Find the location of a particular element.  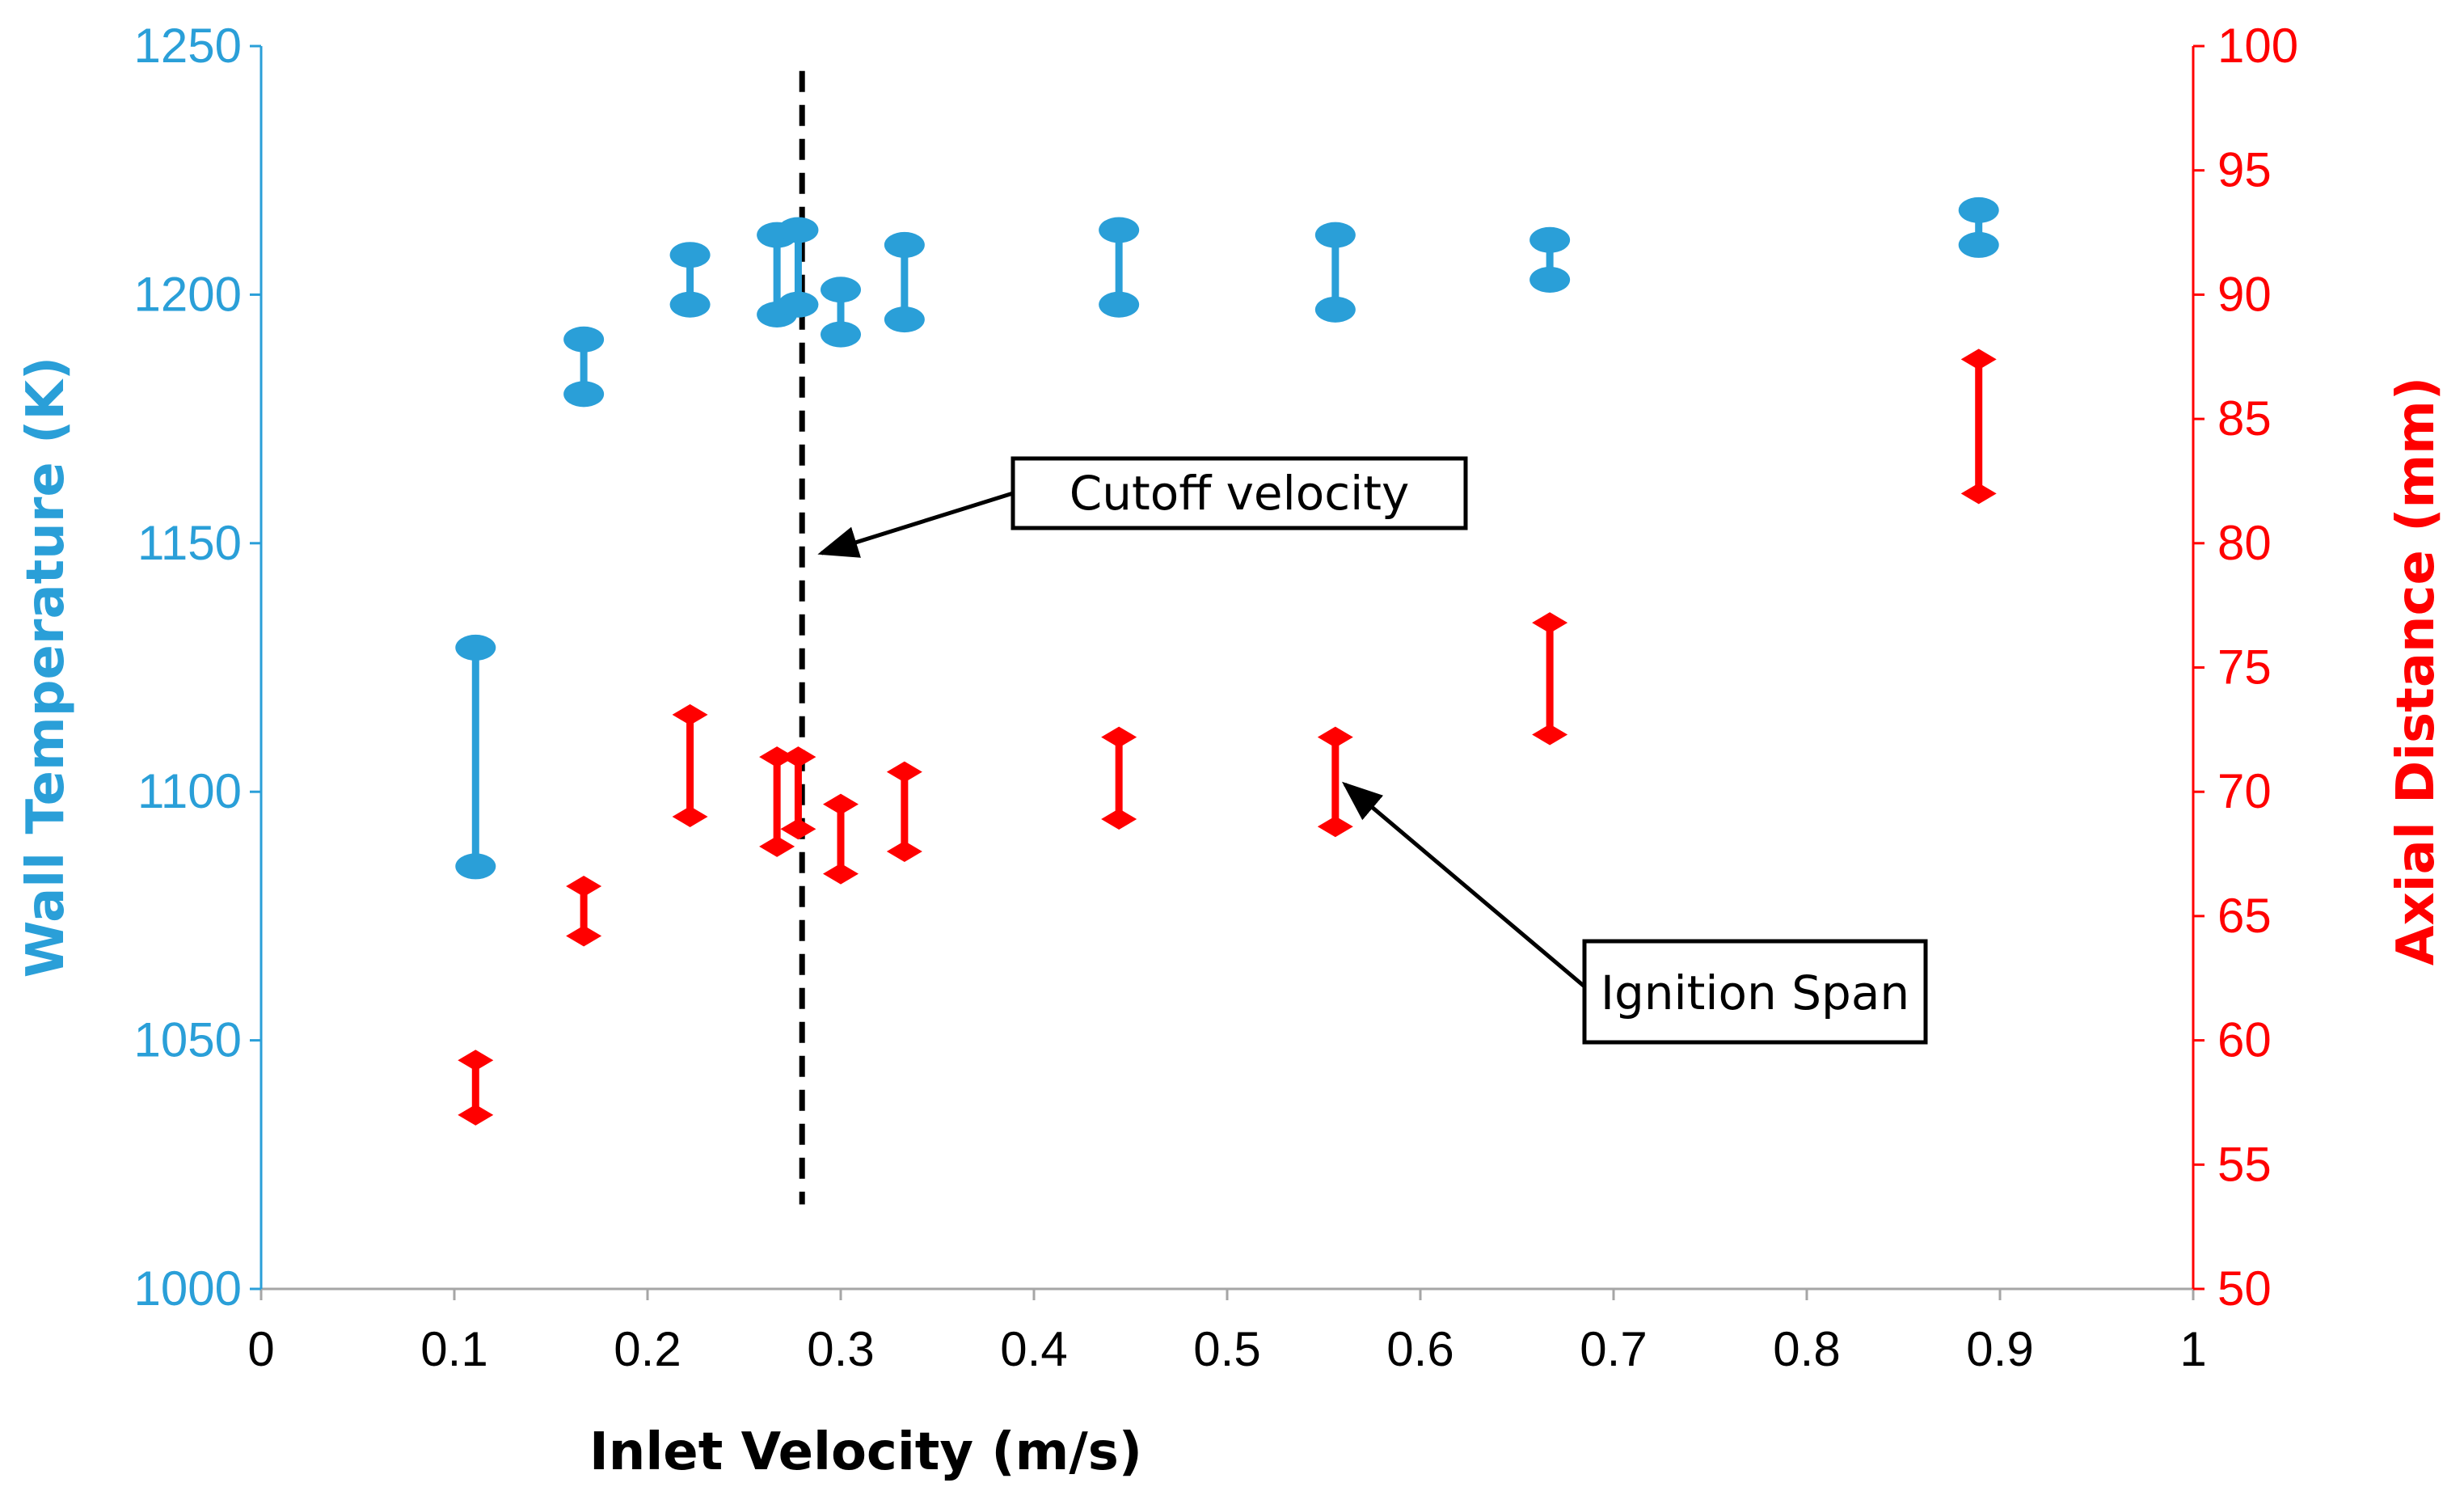

x-ticks: 0 0.1 0.2 0.3 0.4 0.5 0.6 0.7 0.8 0.9 1 is located at coordinates (1227, 1332).